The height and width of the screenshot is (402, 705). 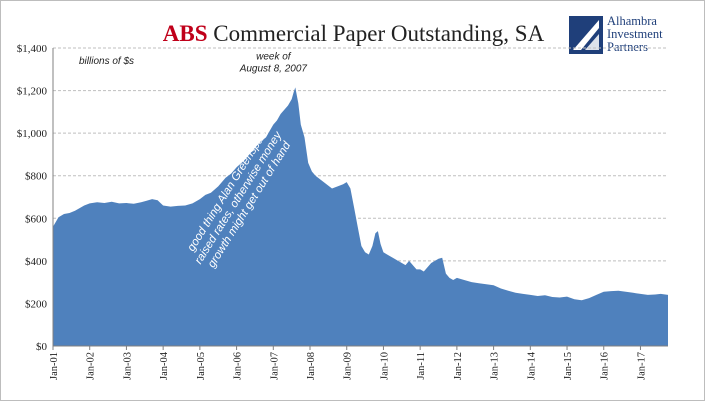 I want to click on logo-text: Alhambra Investment Partners, so click(x=635, y=34).